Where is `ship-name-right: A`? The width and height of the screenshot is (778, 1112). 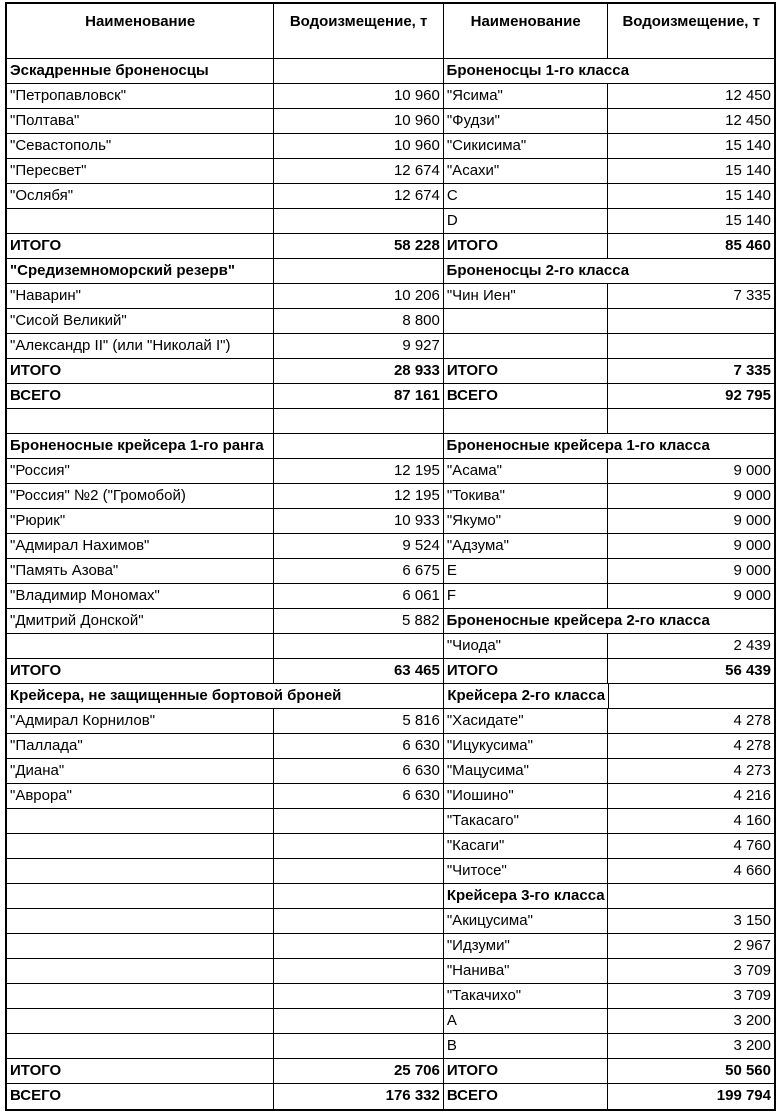 ship-name-right: A is located at coordinates (526, 1021).